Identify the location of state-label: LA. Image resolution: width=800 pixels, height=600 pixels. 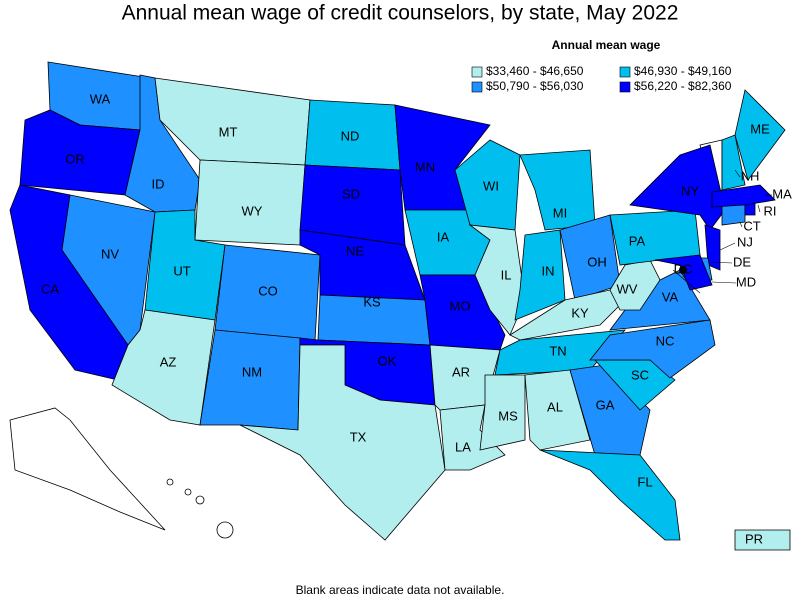
(463, 446).